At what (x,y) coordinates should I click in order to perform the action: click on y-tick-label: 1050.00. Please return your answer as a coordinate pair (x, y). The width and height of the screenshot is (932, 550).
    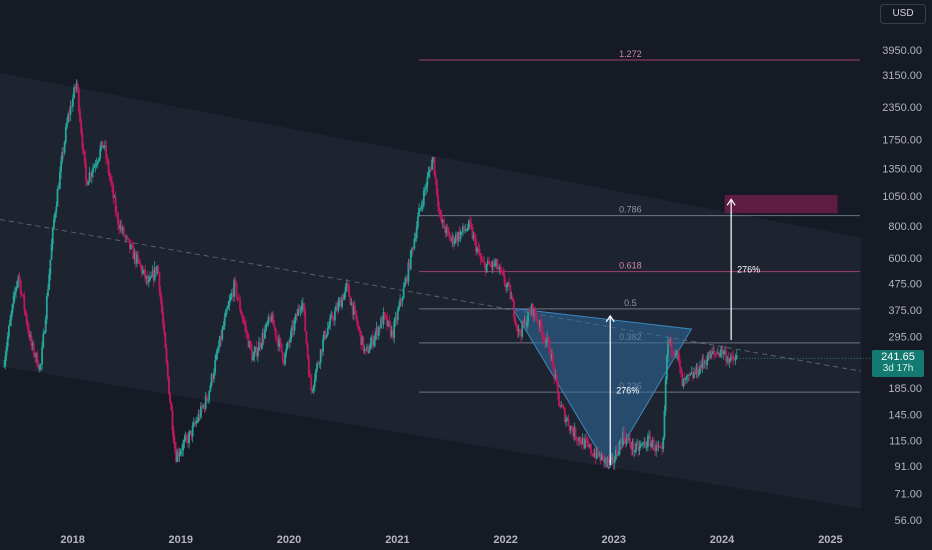
    Looking at the image, I should click on (902, 197).